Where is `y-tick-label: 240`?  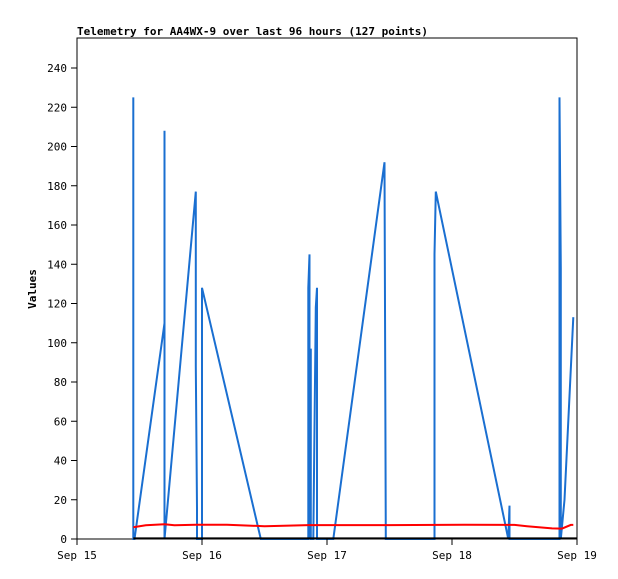 y-tick-label: 240 is located at coordinates (57, 68).